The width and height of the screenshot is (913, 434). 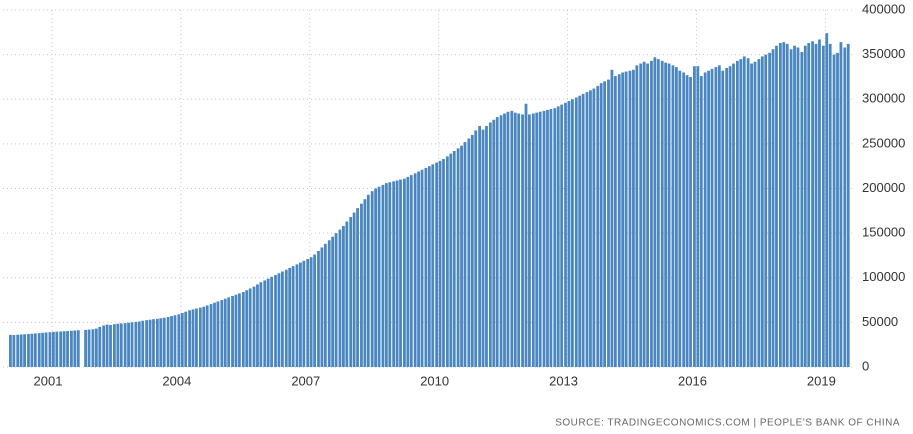 What do you see at coordinates (692, 380) in the screenshot?
I see `x-tick-label: 2016` at bounding box center [692, 380].